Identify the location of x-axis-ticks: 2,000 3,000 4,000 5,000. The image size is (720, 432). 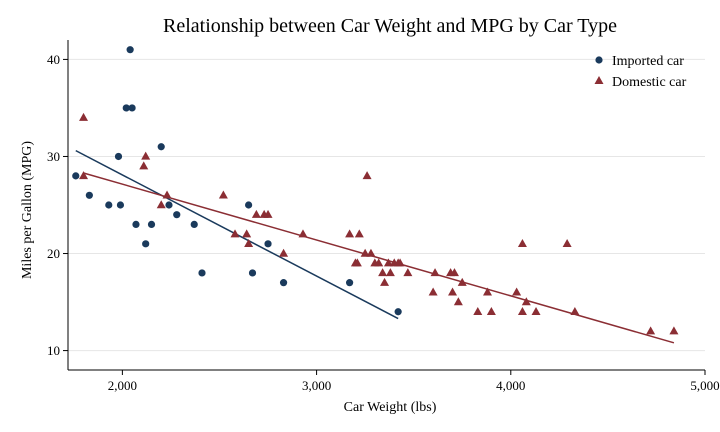
(414, 381).